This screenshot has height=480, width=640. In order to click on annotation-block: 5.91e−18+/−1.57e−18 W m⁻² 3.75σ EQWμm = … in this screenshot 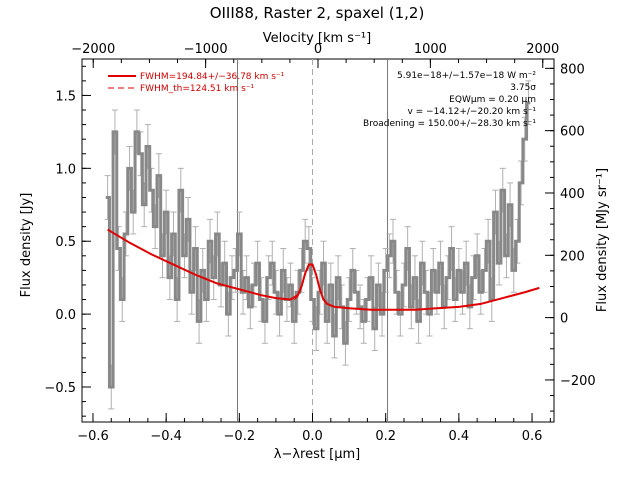, I will do `click(449, 100)`.